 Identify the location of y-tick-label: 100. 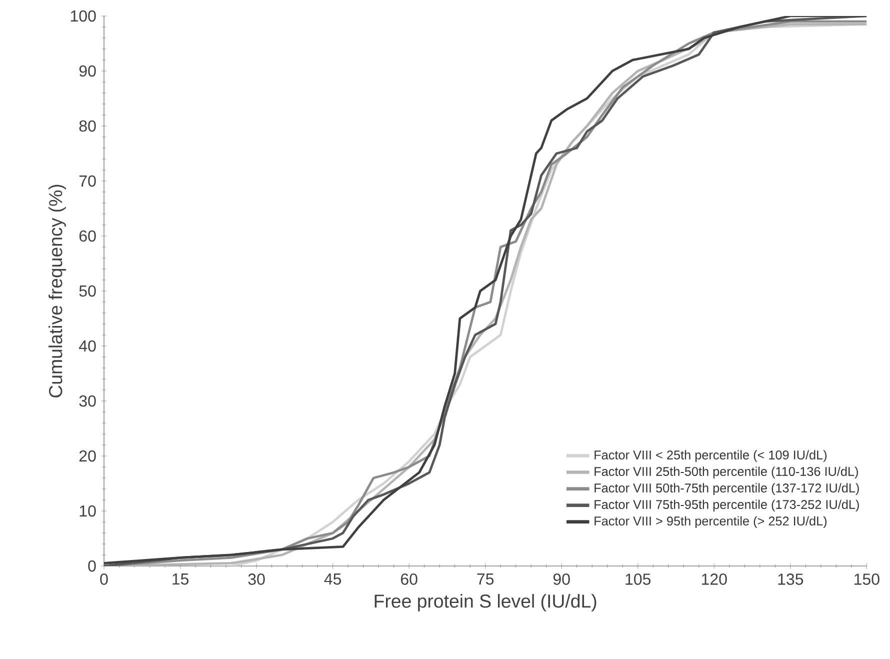
(83, 16).